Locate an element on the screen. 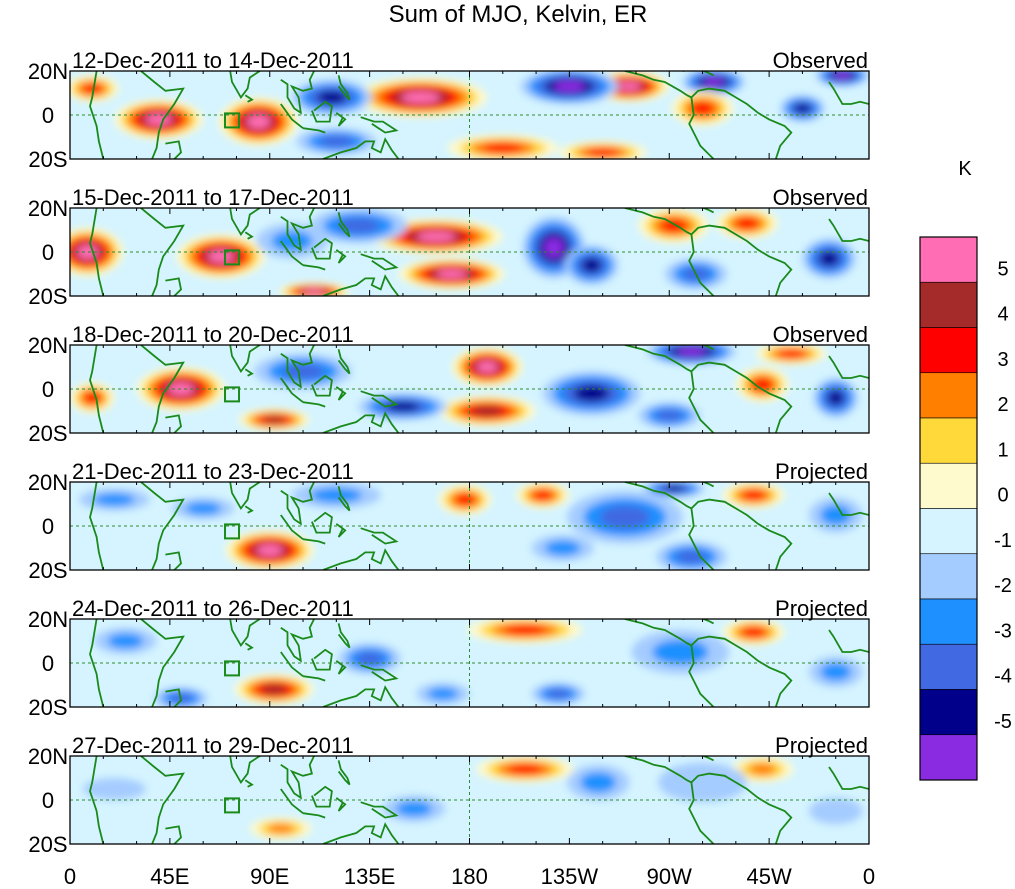  lon-tick-label: 90E is located at coordinates (269, 876).